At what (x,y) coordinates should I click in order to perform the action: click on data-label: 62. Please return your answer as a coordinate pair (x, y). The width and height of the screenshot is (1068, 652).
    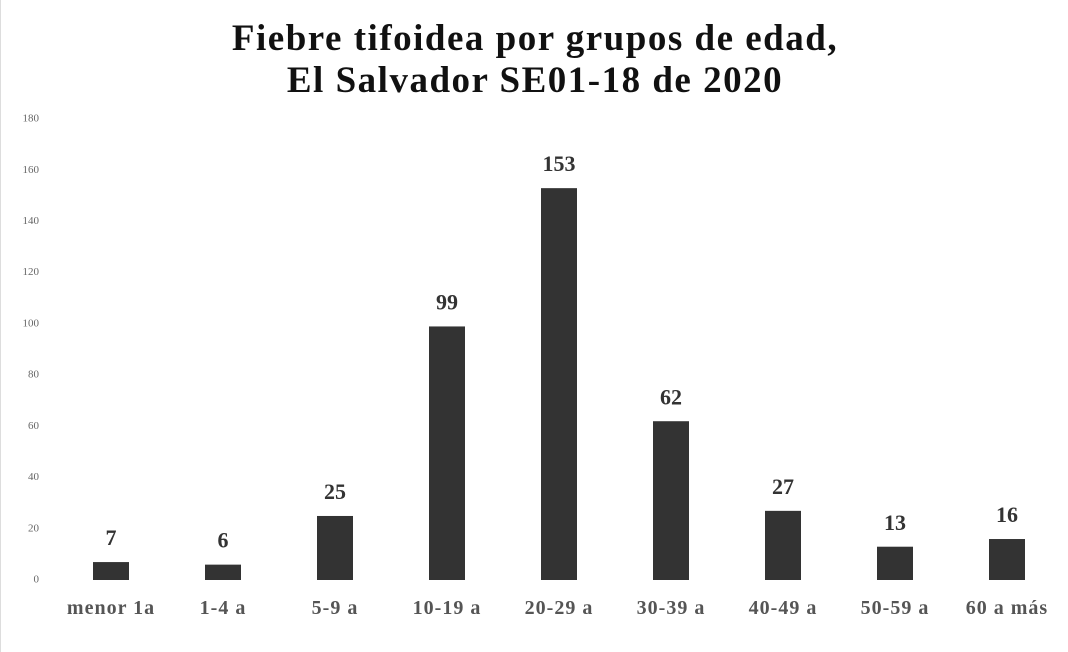
    Looking at the image, I should click on (671, 396).